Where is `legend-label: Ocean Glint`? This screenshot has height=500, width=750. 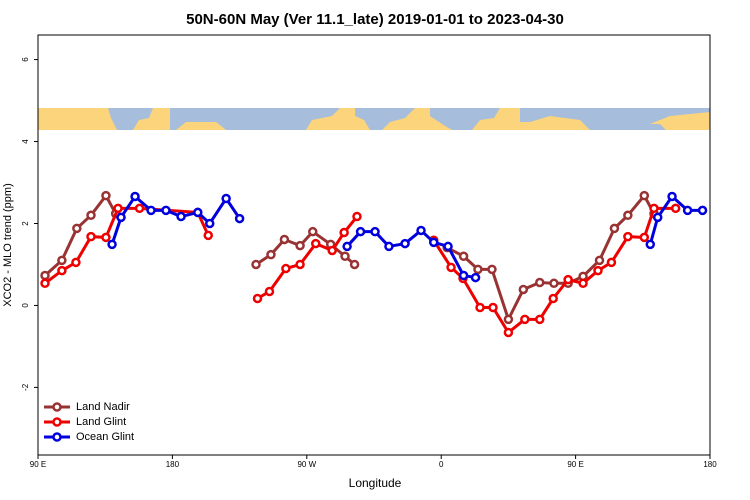
legend-label: Ocean Glint is located at coordinates (105, 437).